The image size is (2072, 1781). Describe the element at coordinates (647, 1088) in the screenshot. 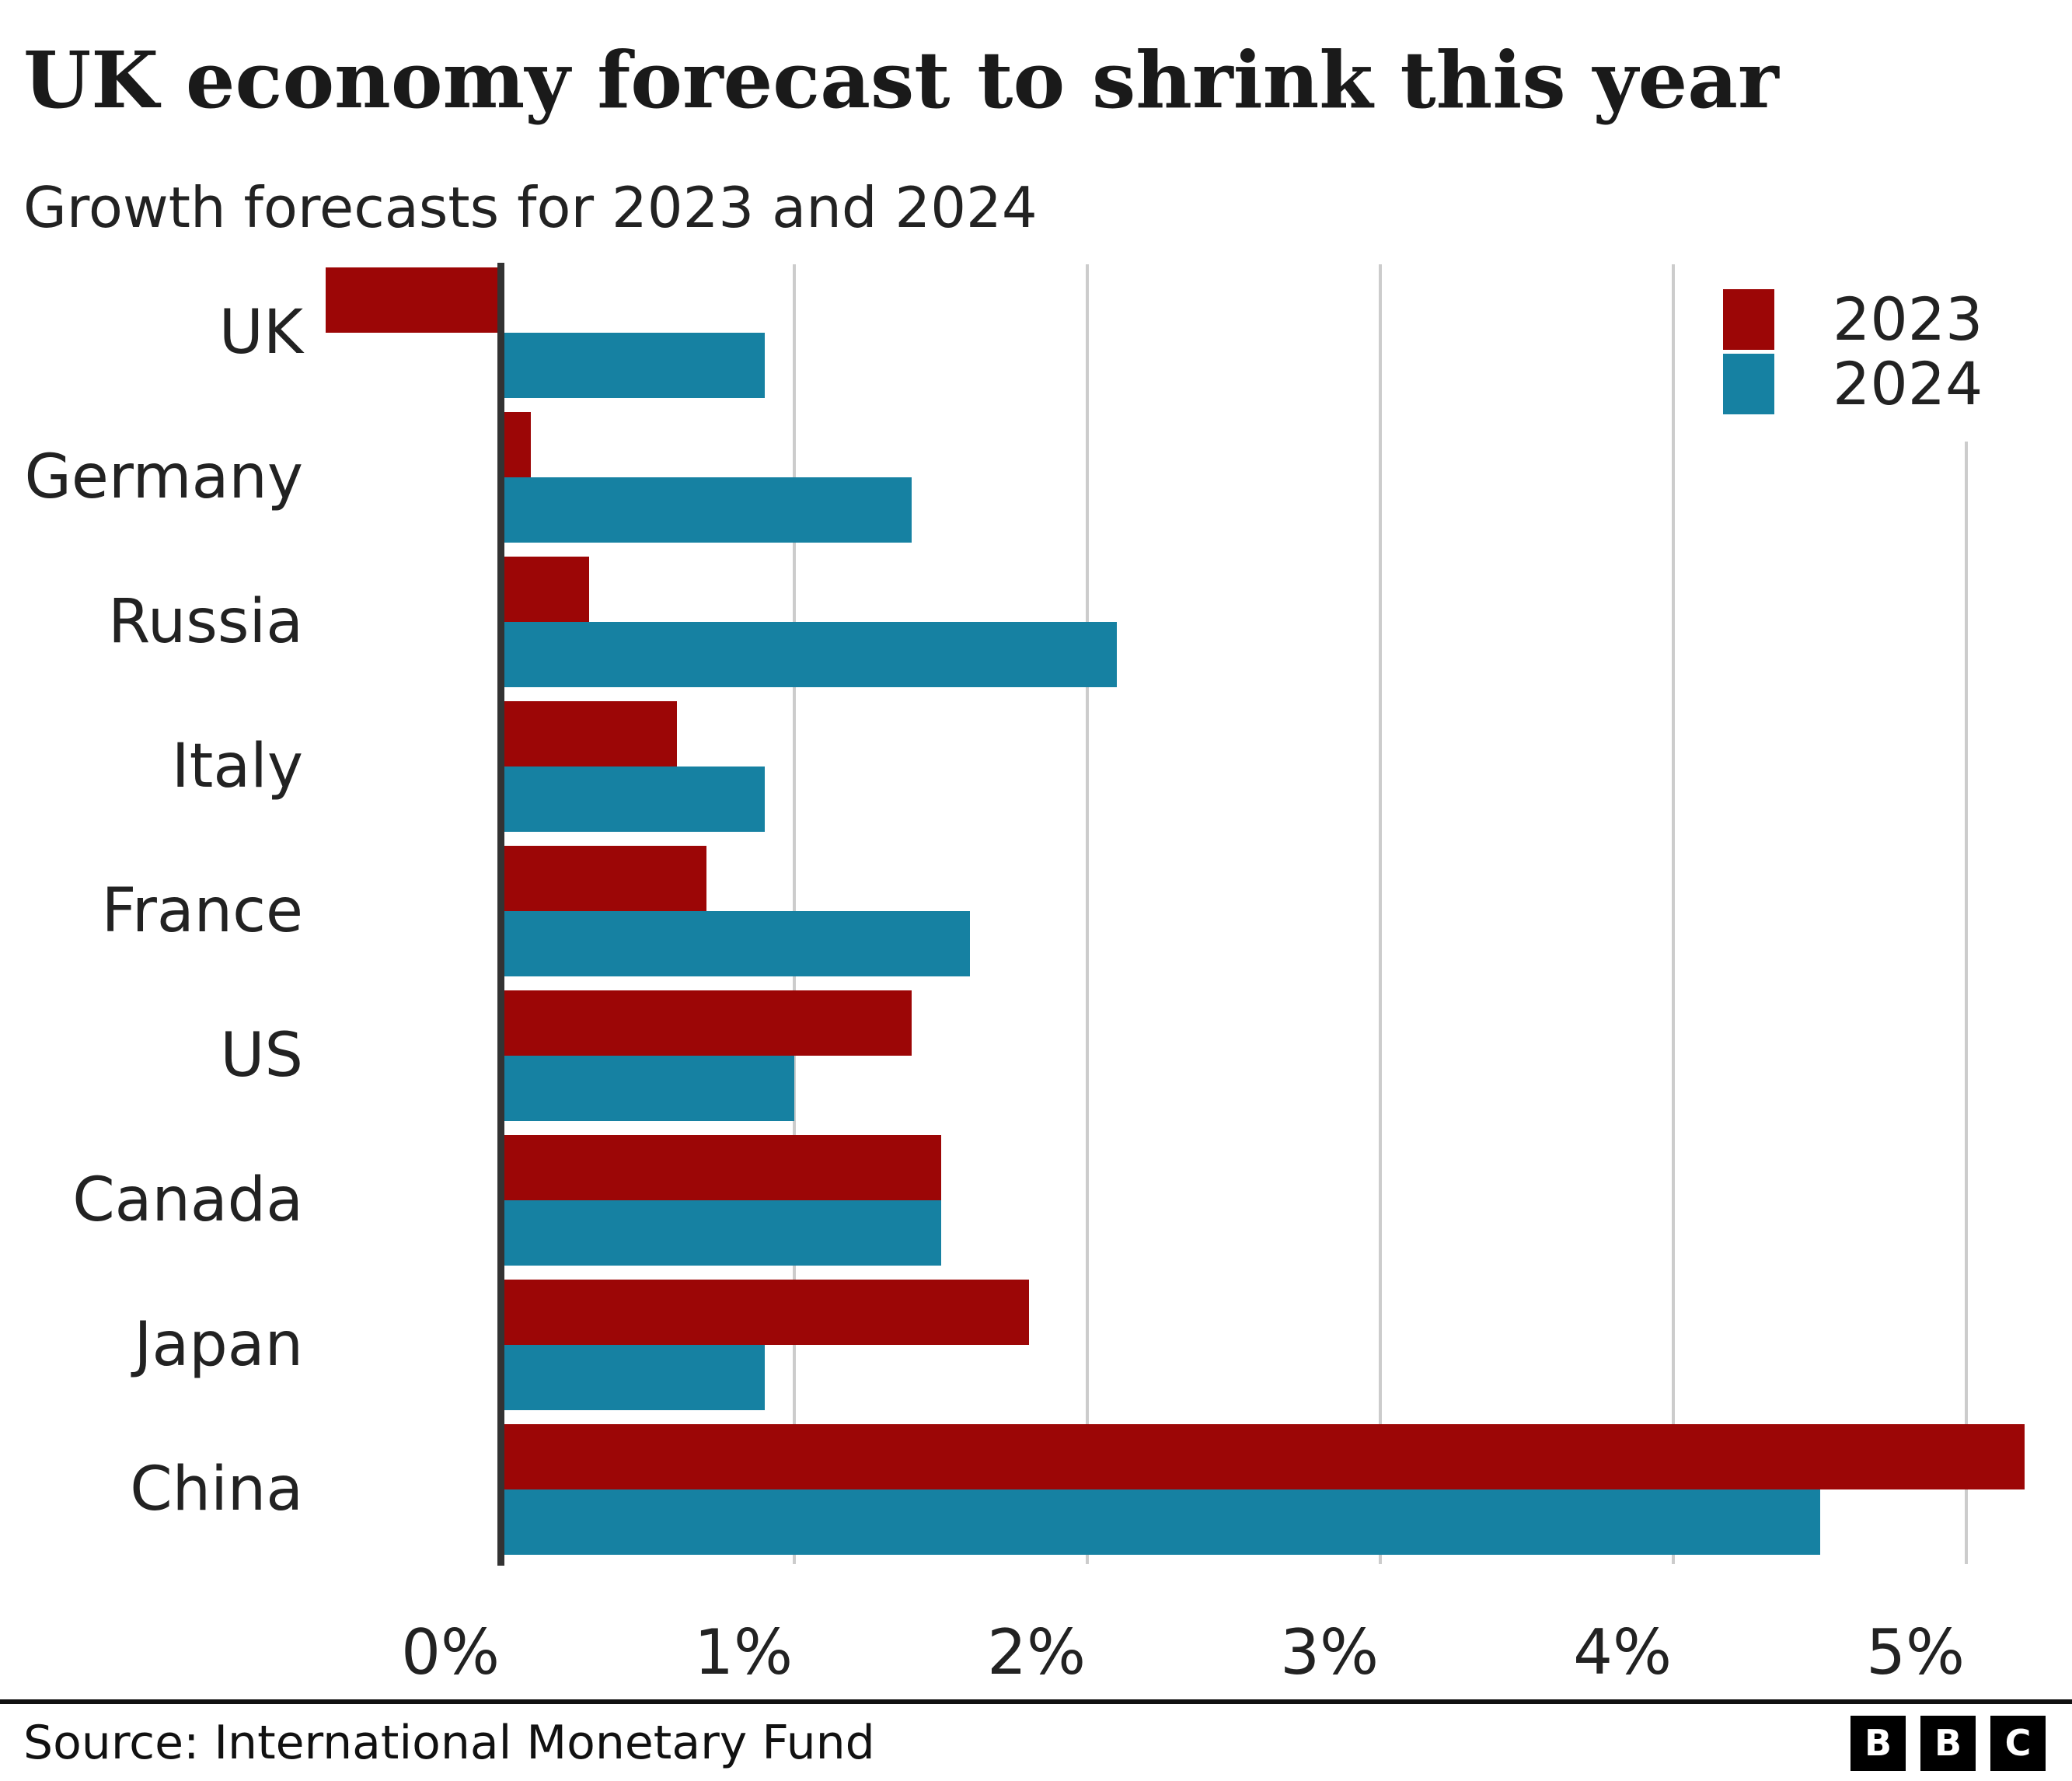

I see `bar-2024-us` at that location.